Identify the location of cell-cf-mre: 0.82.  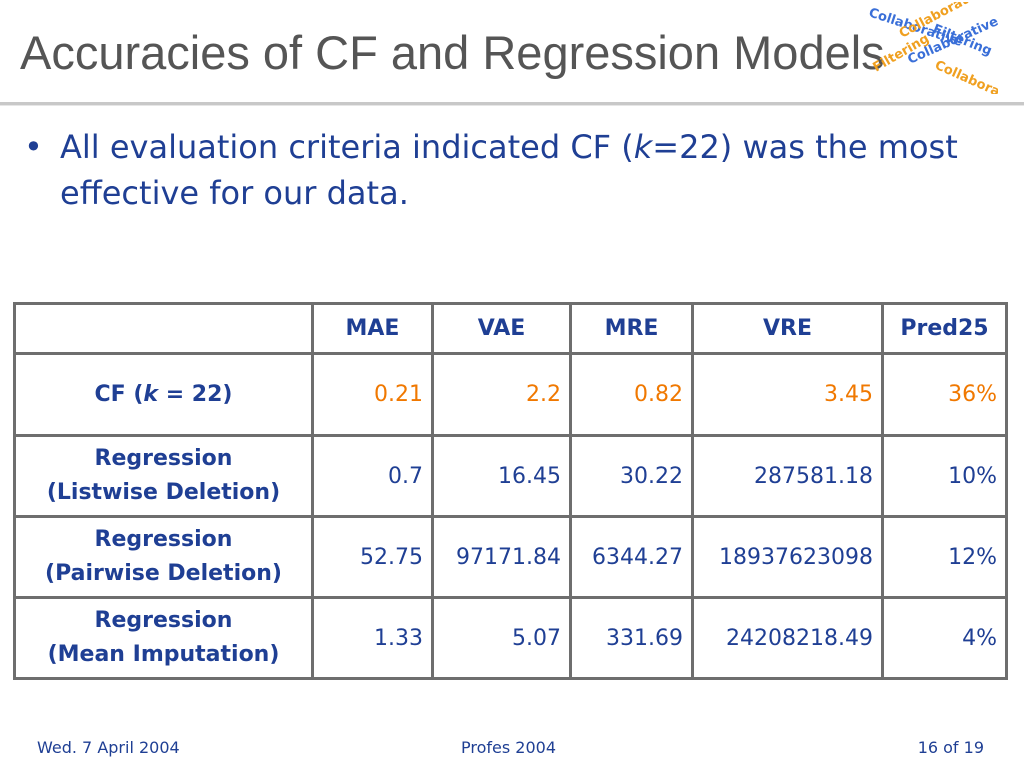
(631, 394).